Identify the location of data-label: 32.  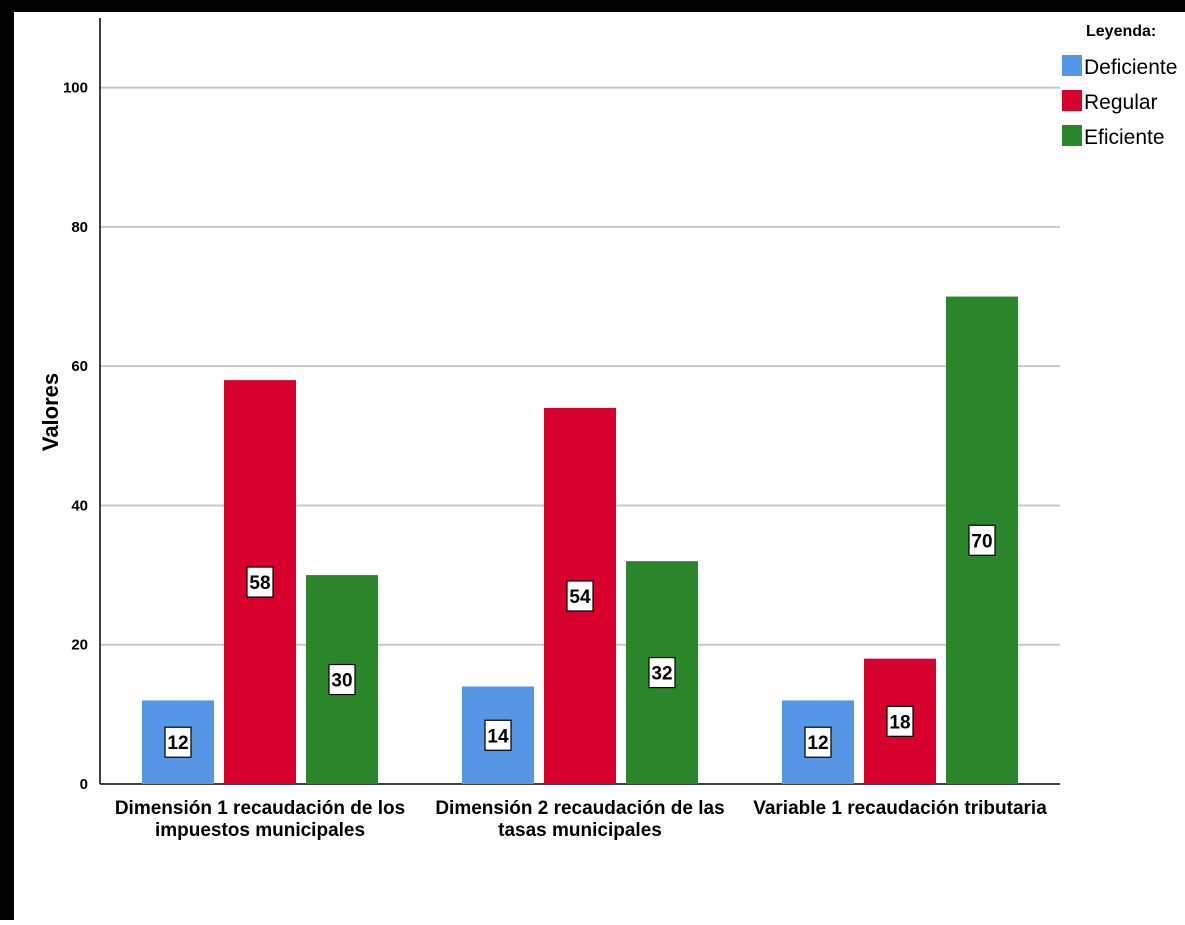
(661, 674).